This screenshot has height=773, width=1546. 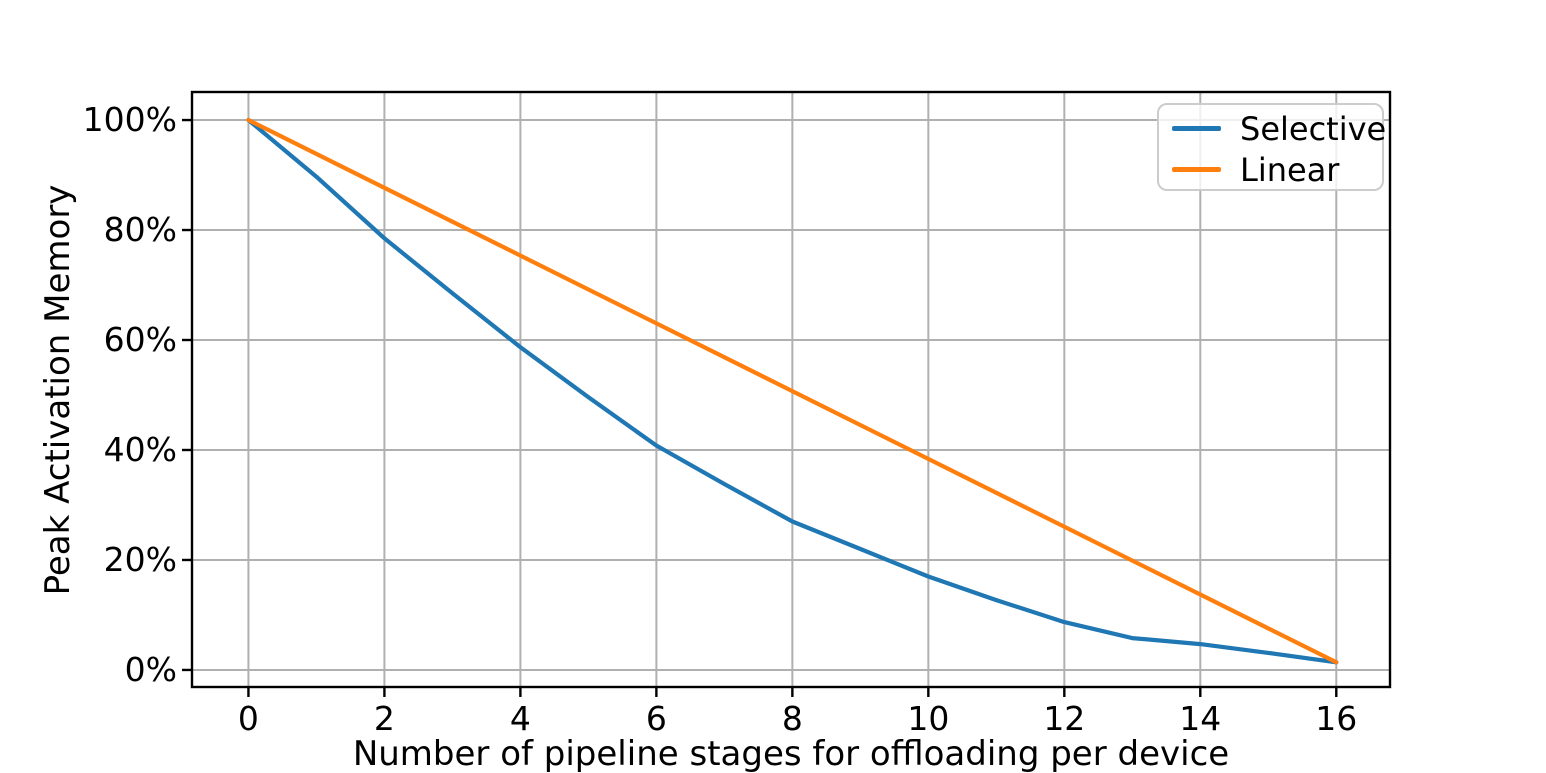 What do you see at coordinates (520, 718) in the screenshot?
I see `x-tick-label: 4` at bounding box center [520, 718].